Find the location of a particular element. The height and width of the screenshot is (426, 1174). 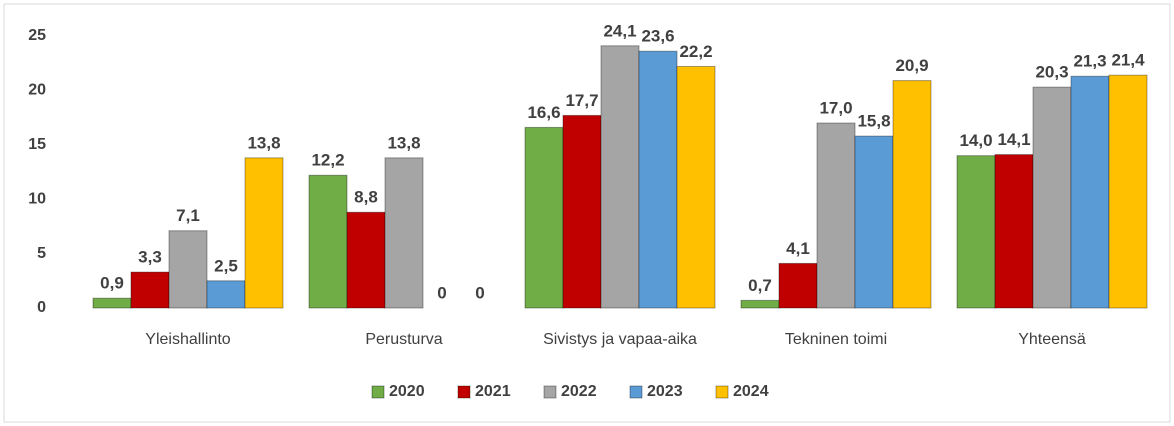

data-label: 3,3 is located at coordinates (150, 257).